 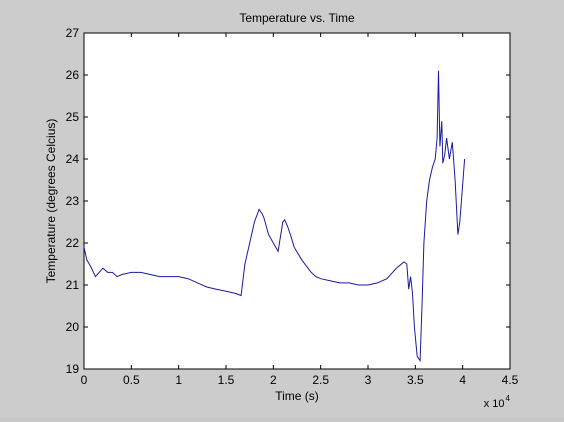 I want to click on chart-title: Temperature vs. Time, so click(x=297, y=18).